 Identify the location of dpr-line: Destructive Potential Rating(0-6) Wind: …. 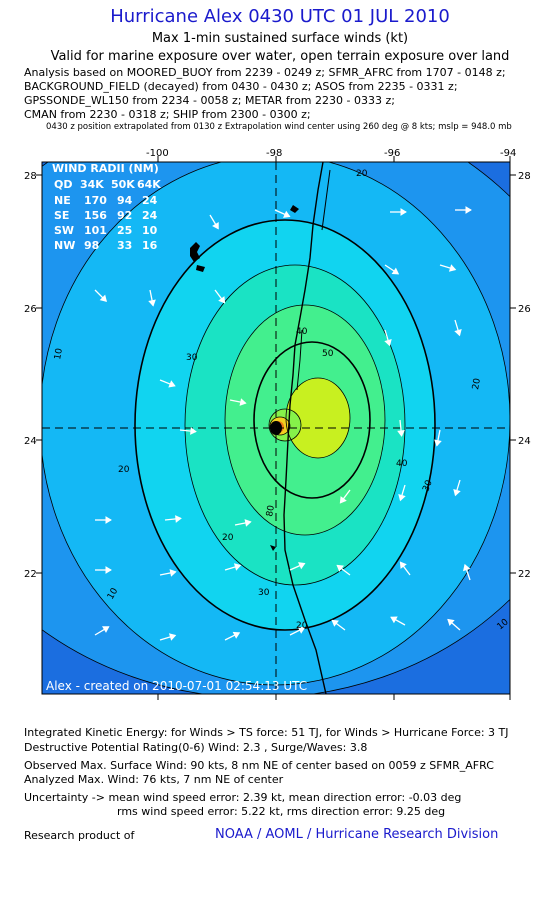
(196, 747).